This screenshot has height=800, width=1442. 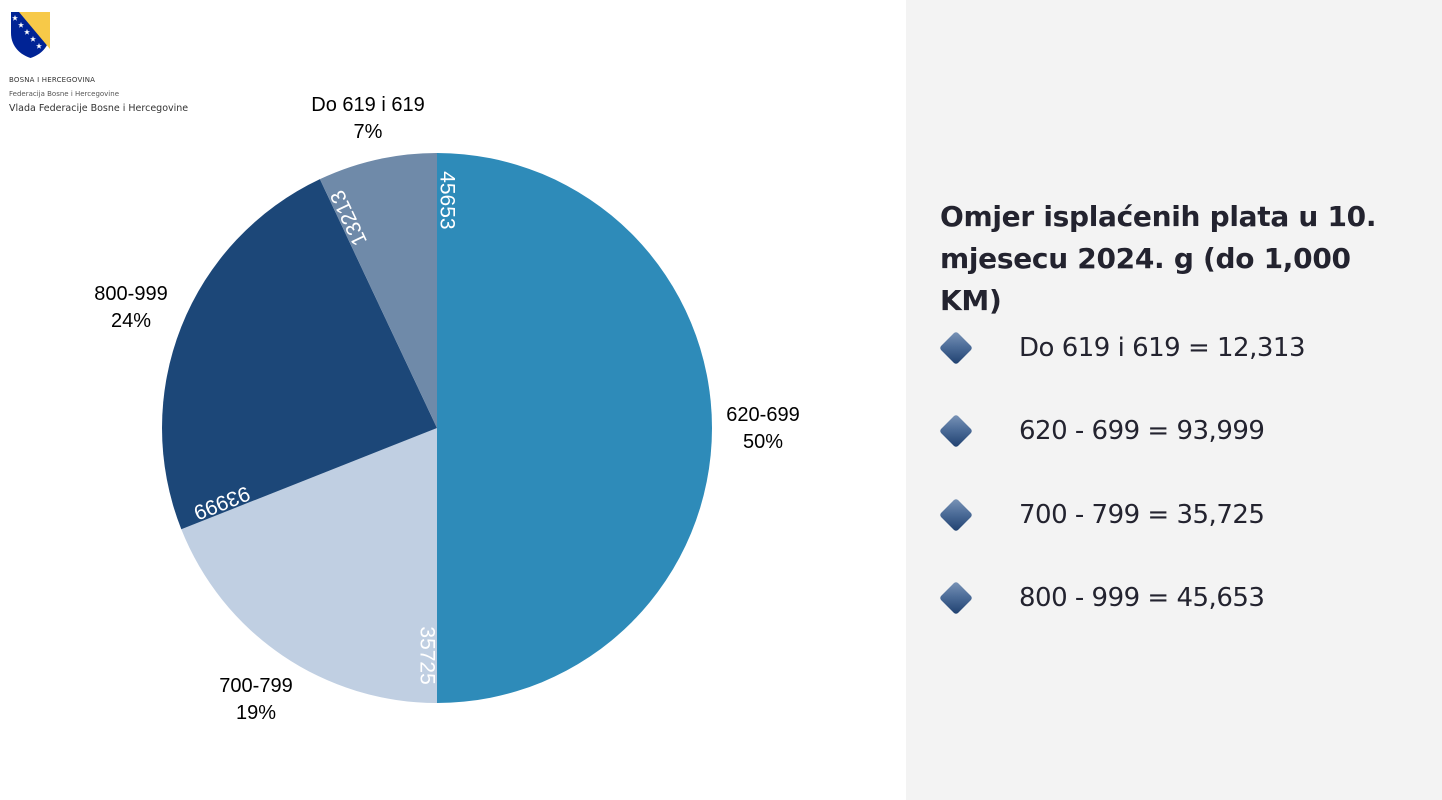 I want to click on slice-percent-label: 24%, so click(x=131, y=321).